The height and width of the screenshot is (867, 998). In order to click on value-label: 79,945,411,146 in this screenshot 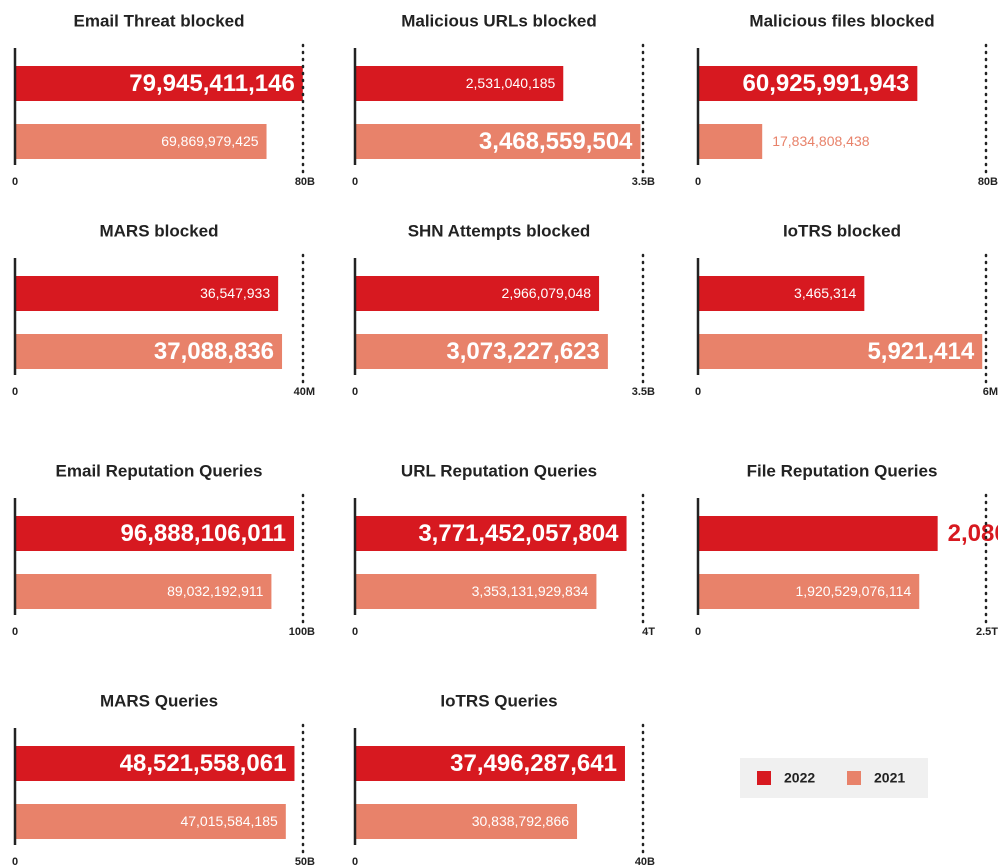, I will do `click(212, 83)`.